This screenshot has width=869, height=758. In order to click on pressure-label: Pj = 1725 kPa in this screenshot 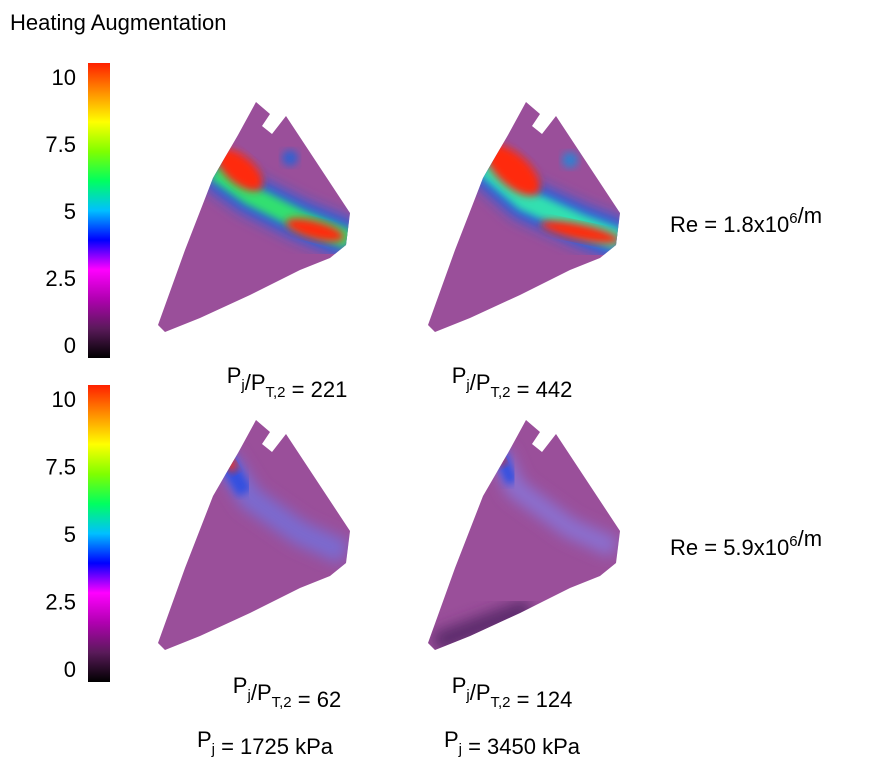, I will do `click(265, 742)`.